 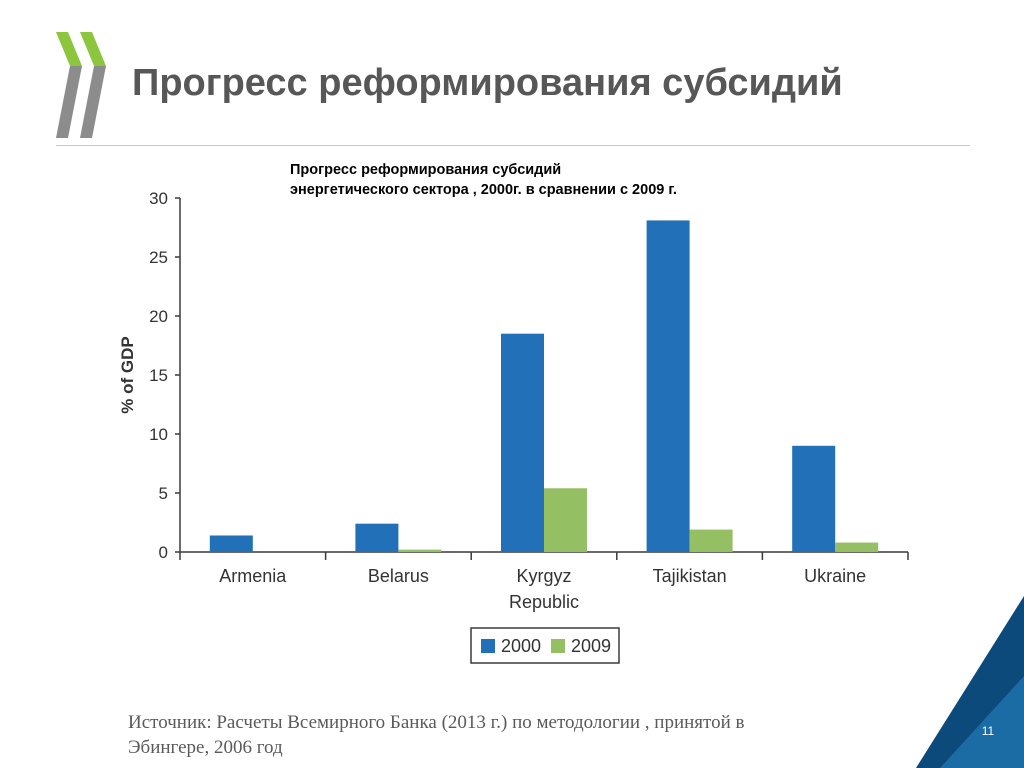 What do you see at coordinates (158, 434) in the screenshot?
I see `y-tick-label: 10` at bounding box center [158, 434].